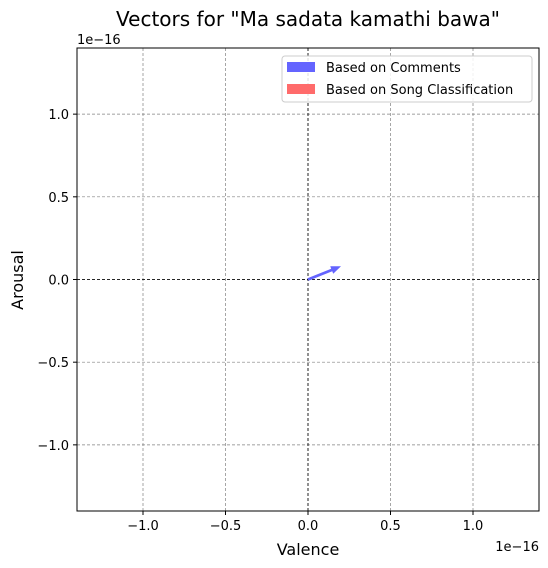  Describe the element at coordinates (301, 89) in the screenshot. I see `legend-swatch-song-classification` at that location.